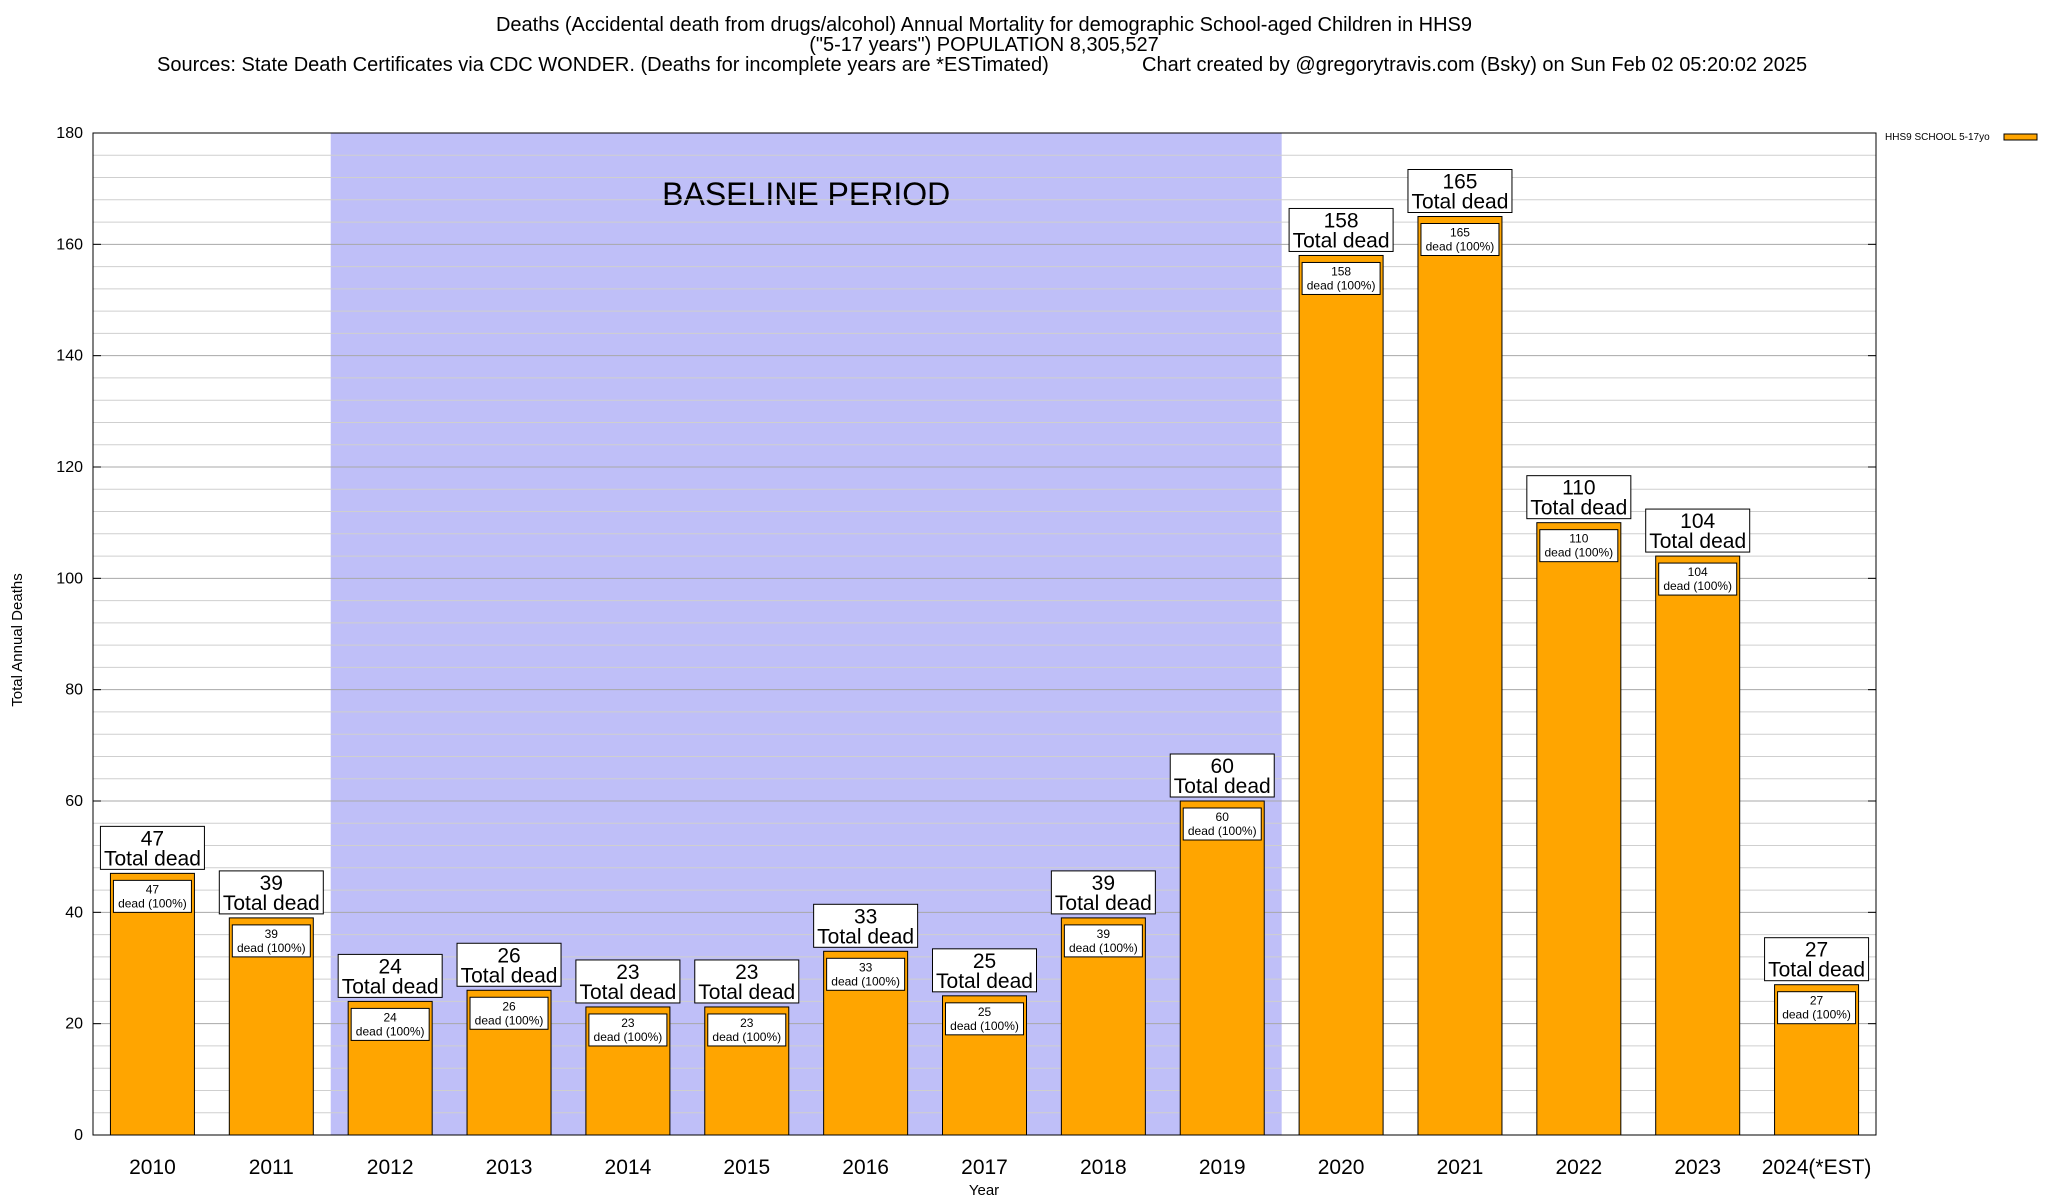  I want to click on inner-label-value: 165, so click(1460, 233).